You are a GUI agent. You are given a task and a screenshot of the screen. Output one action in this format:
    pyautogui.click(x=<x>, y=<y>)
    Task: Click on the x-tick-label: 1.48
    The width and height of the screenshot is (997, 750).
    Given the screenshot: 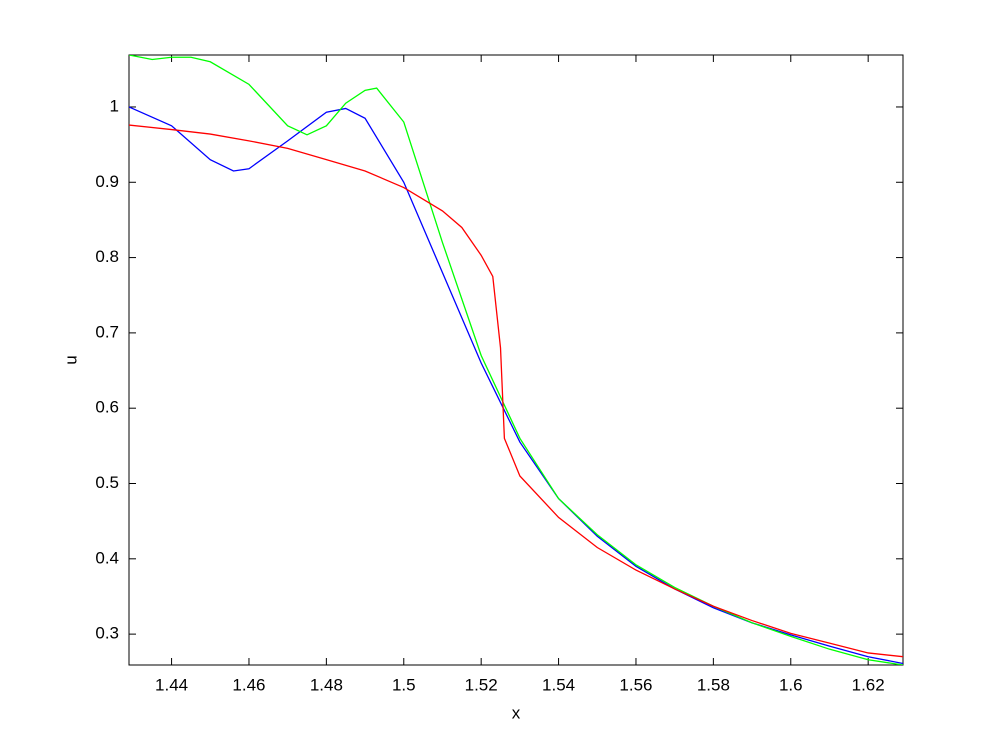 What is the action you would take?
    pyautogui.click(x=326, y=684)
    